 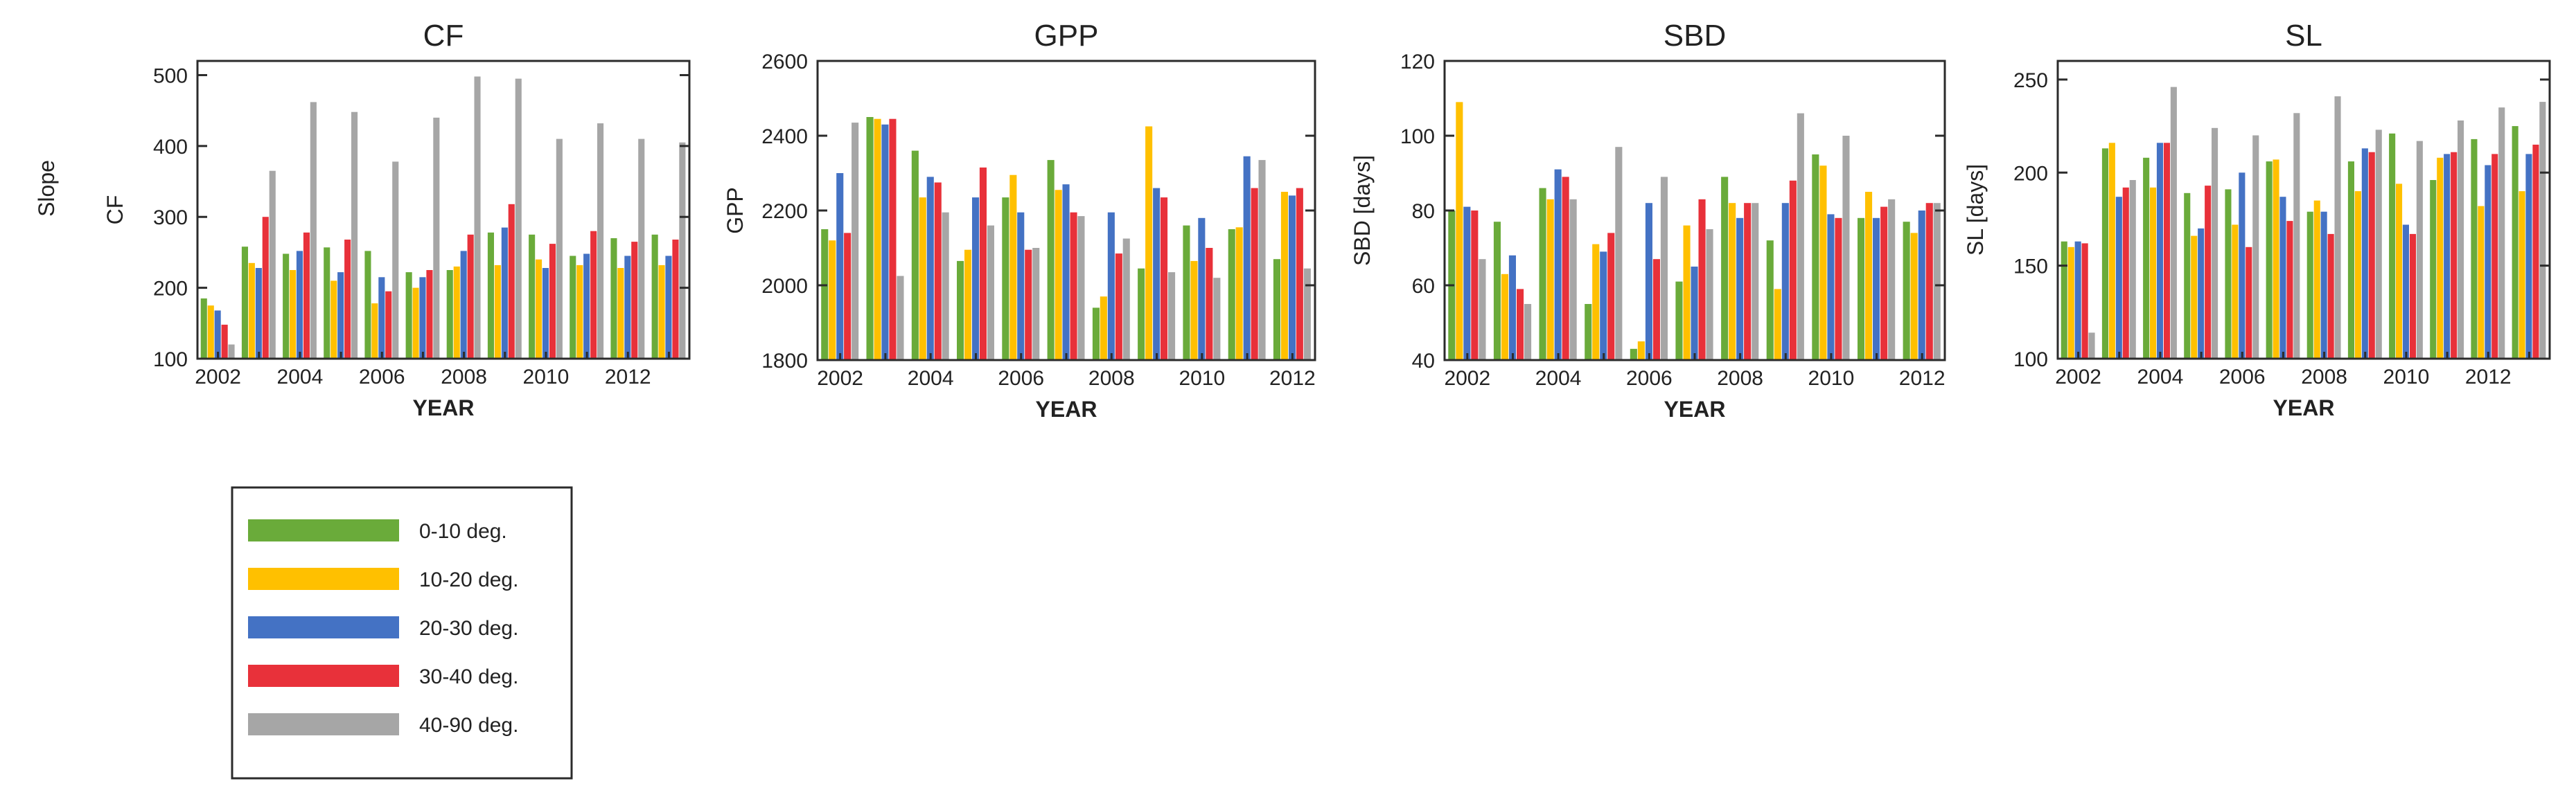 I want to click on x-tick-label: 2004, so click(x=931, y=378).